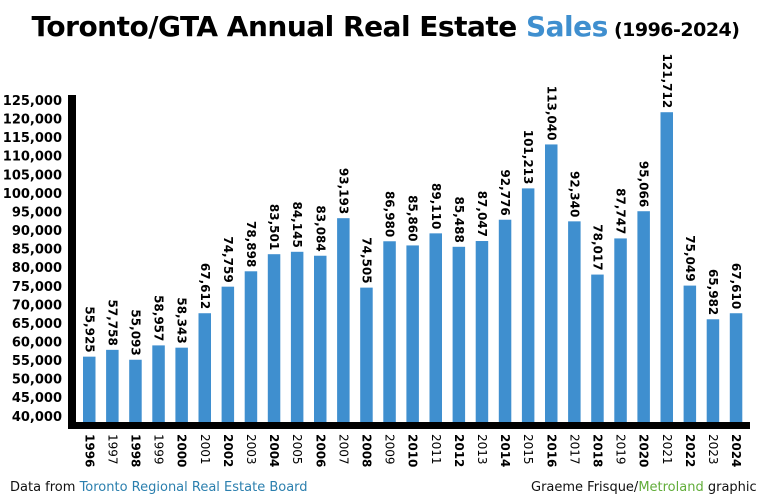  I want to click on value-label-1999: 58,957, so click(159, 318).